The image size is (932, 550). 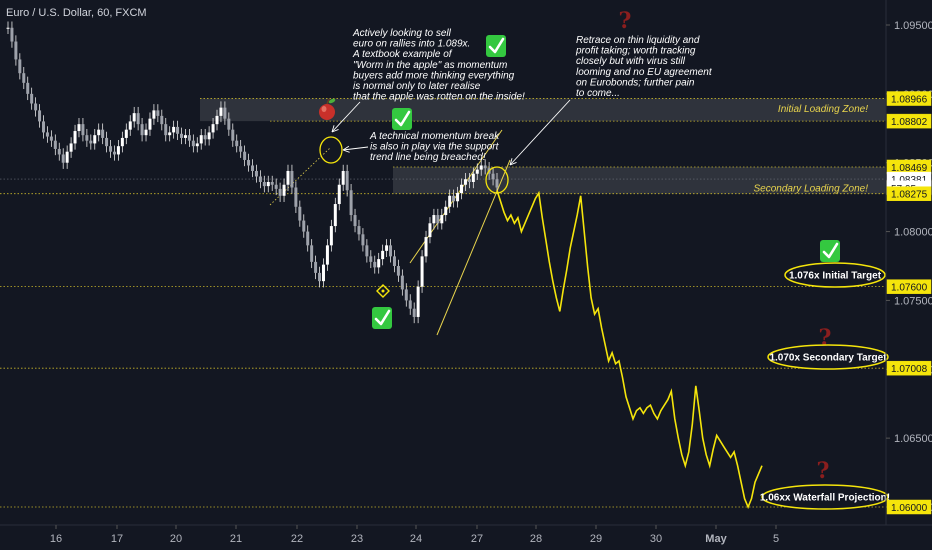 What do you see at coordinates (644, 72) in the screenshot?
I see `annotation-text: looming and no EU agreement` at bounding box center [644, 72].